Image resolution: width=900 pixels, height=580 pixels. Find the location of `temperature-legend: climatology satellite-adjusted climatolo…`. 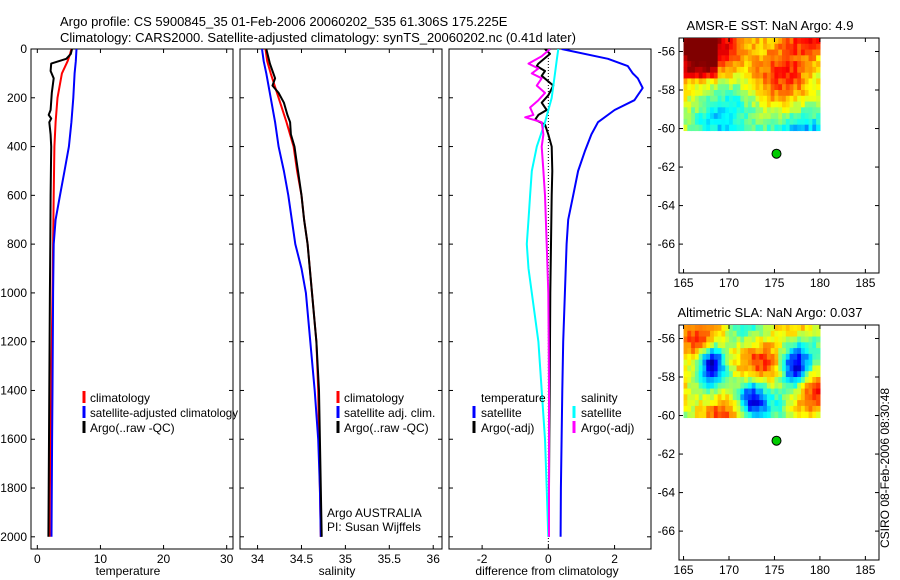

temperature-legend: climatology satellite-adjusted climatolo… is located at coordinates (160, 413).